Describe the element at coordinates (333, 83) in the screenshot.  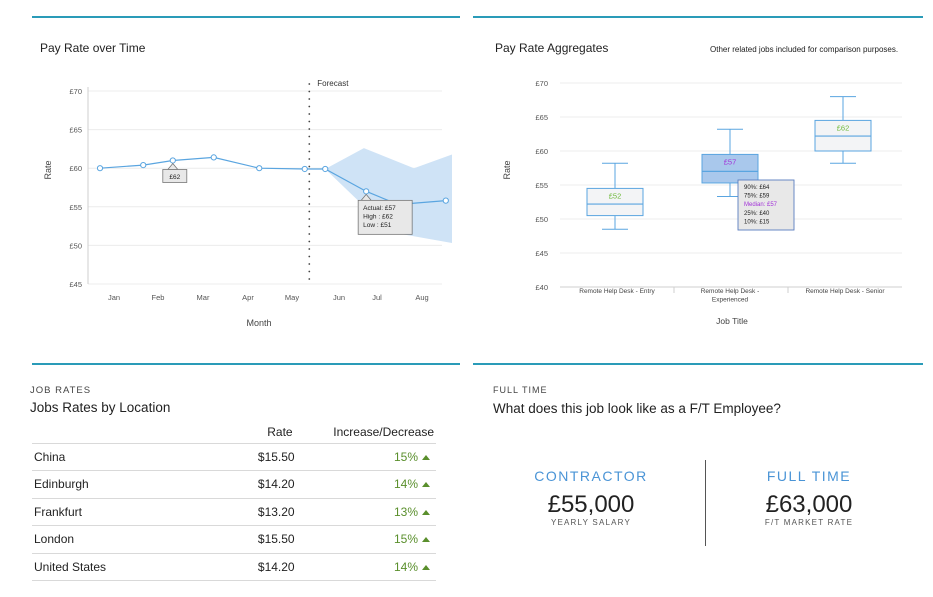
I see `forecast-label: Forecast` at that location.